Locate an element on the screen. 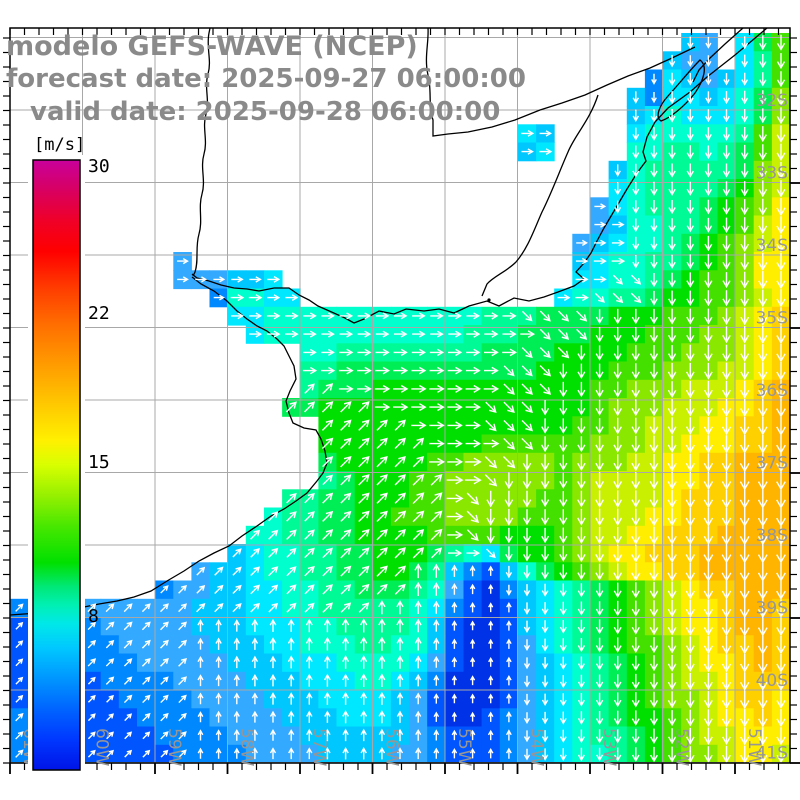 The image size is (800, 800). colorbar-bar is located at coordinates (56, 465).